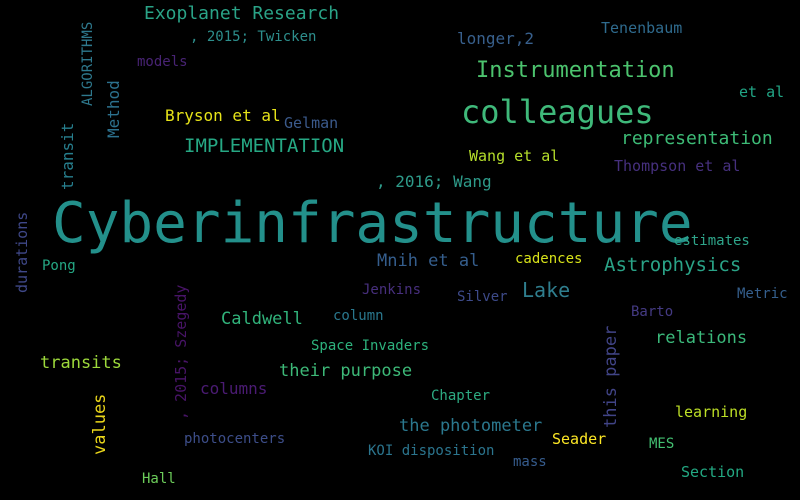  Describe the element at coordinates (234, 388) in the screenshot. I see `word: columns` at that location.